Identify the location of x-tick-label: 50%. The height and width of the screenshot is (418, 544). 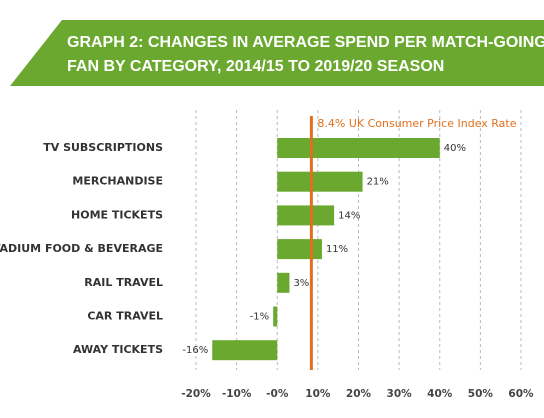
(481, 394).